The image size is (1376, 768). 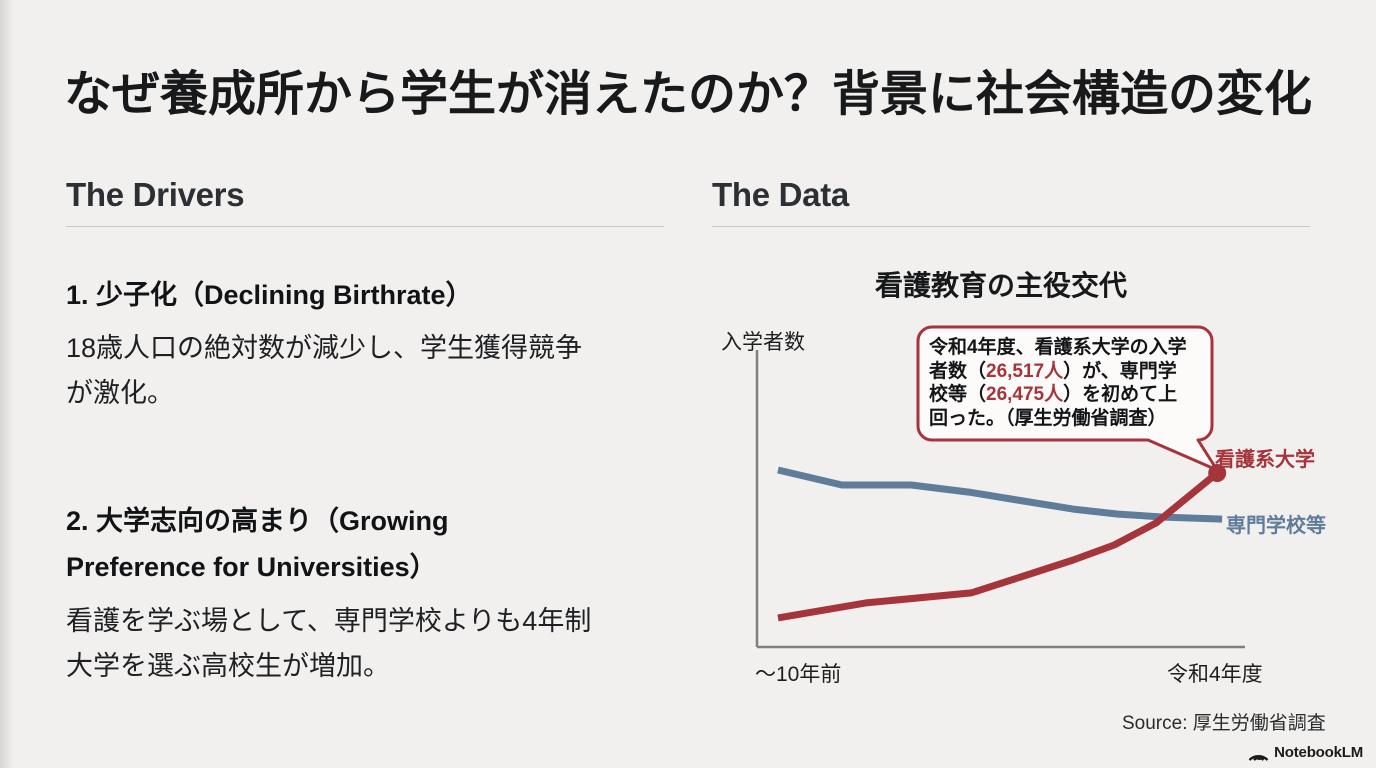 I want to click on series-line-nursing-universities, so click(x=998, y=546).